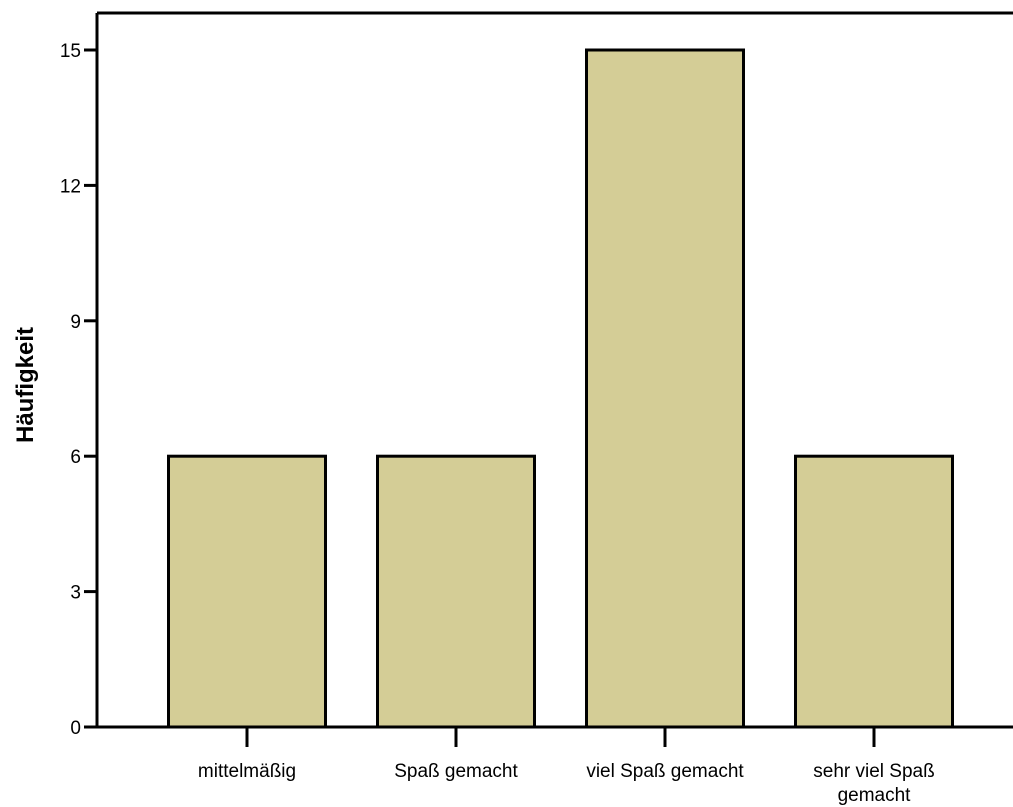  I want to click on x-tick-label-line: mittelmäßig, so click(247, 771).